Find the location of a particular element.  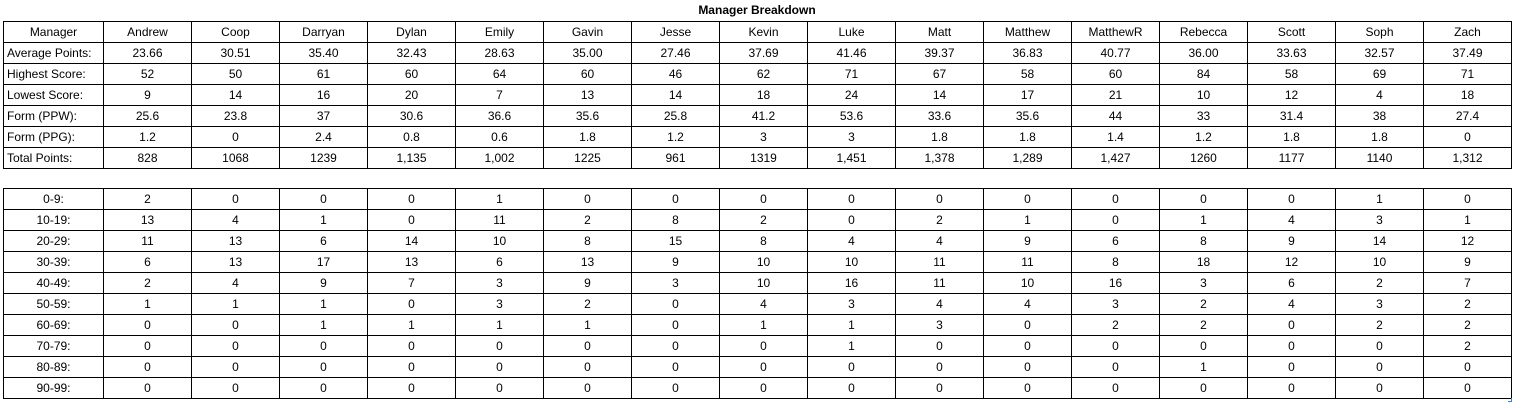

distribution-count-cell: 16 is located at coordinates (851, 283).